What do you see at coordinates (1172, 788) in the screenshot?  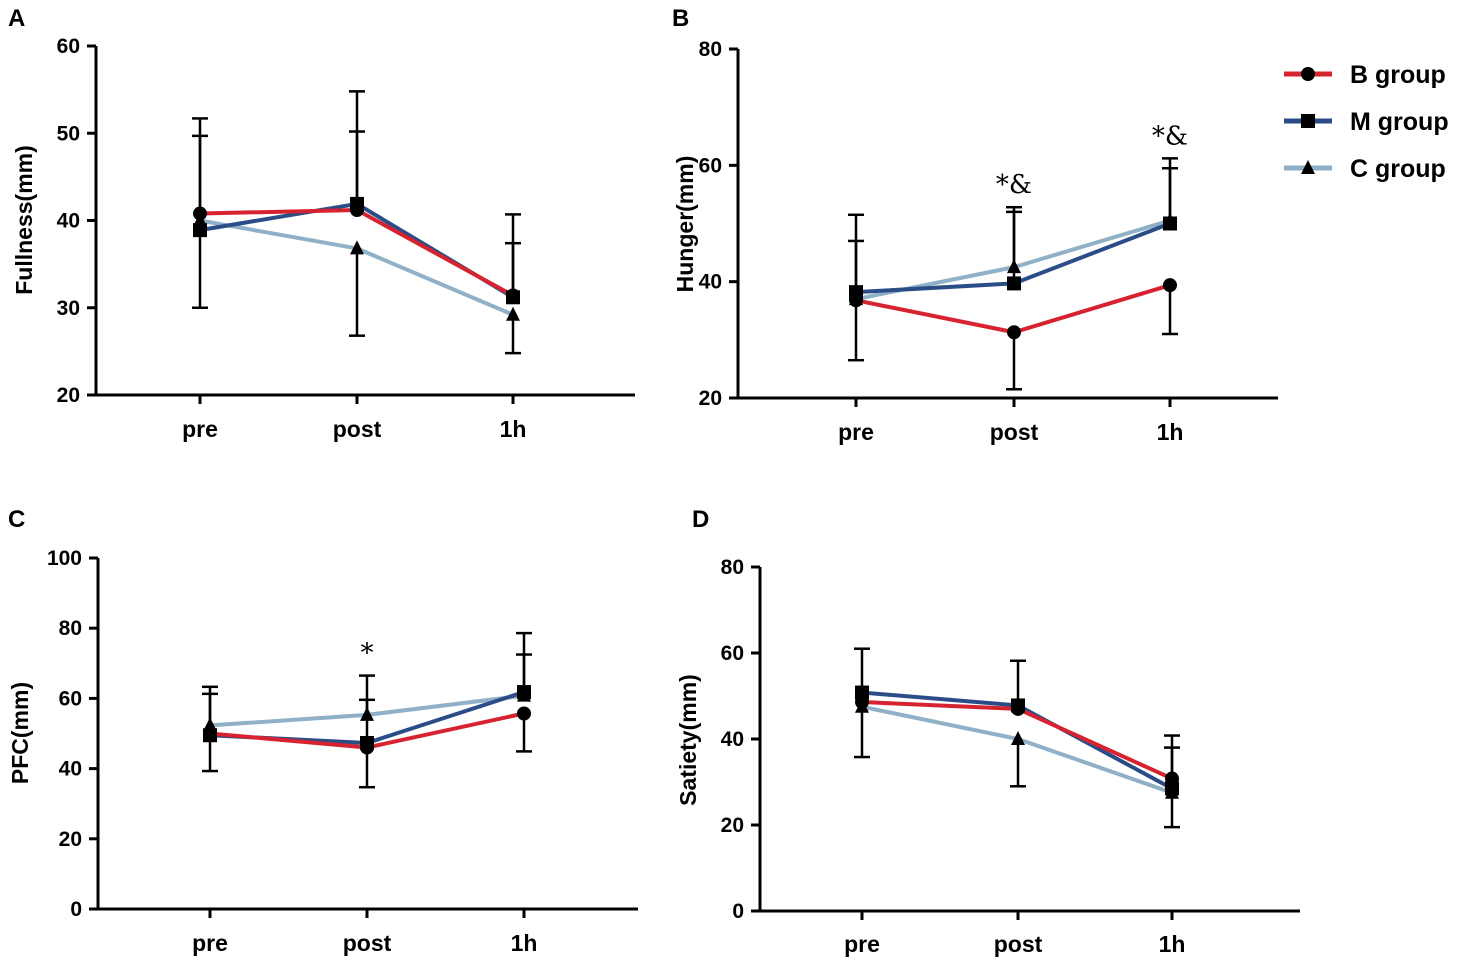 I see `panel-d-m-point` at bounding box center [1172, 788].